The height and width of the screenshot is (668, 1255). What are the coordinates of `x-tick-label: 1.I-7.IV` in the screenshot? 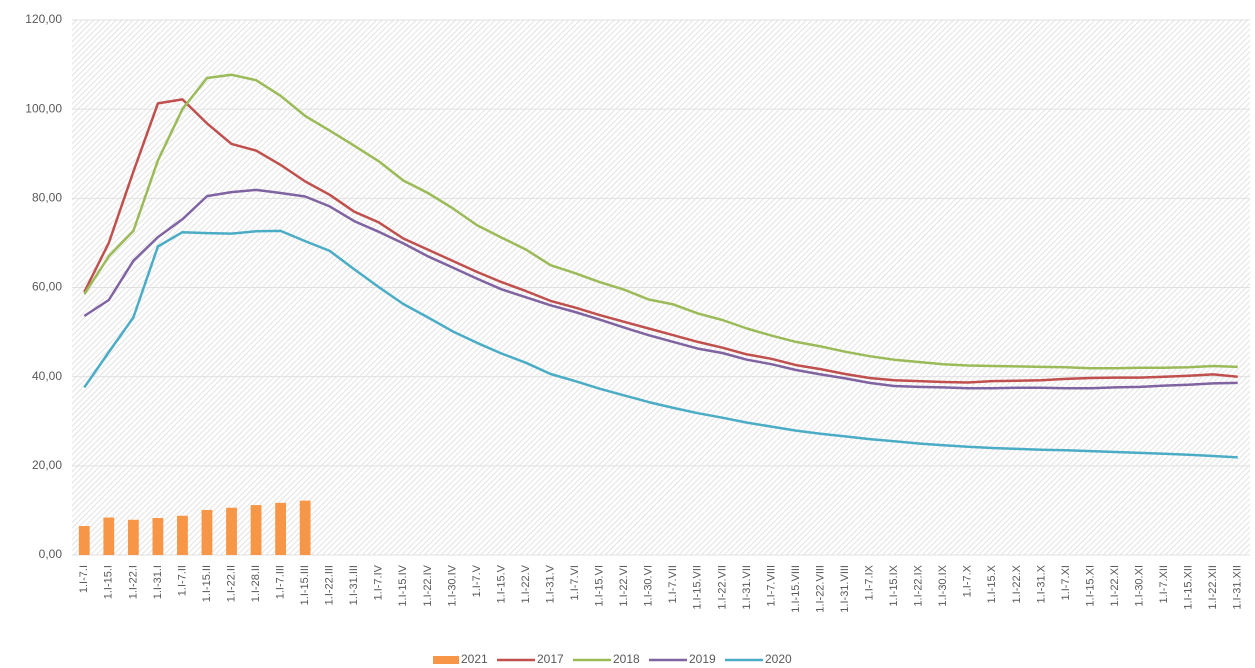 It's located at (379, 582).